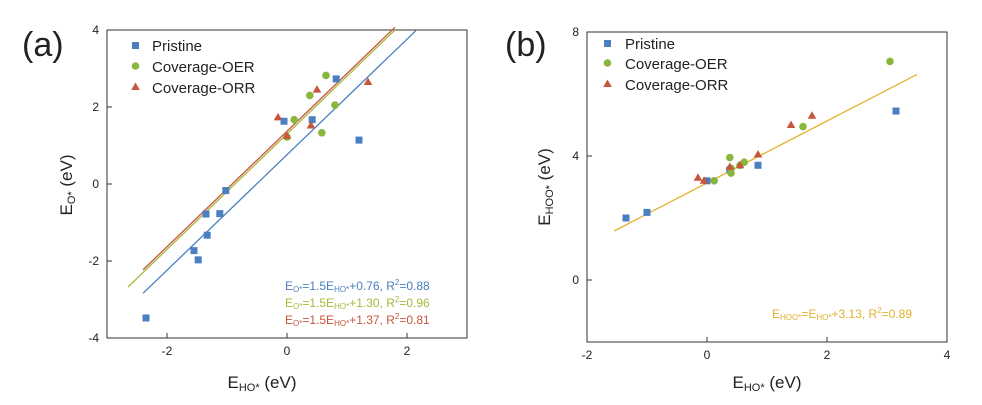  Describe the element at coordinates (842, 314) in the screenshot. I see `fit-equation-all: EHOO*=EHO*+3.13, R2=0.89` at that location.